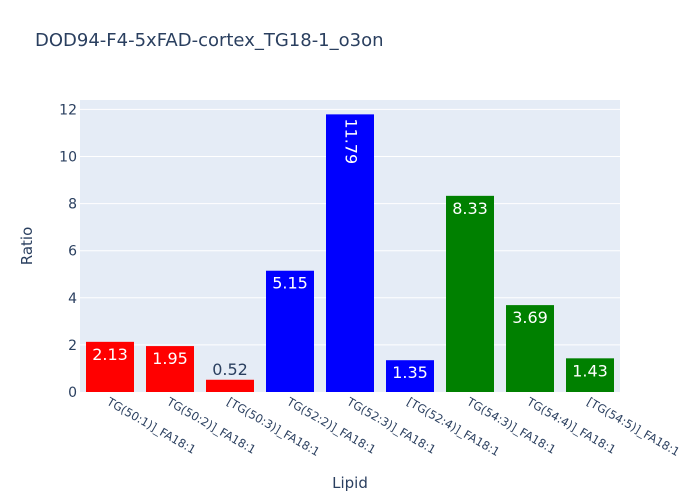  What do you see at coordinates (68, 158) in the screenshot?
I see `y-tick-label: 10` at bounding box center [68, 158].